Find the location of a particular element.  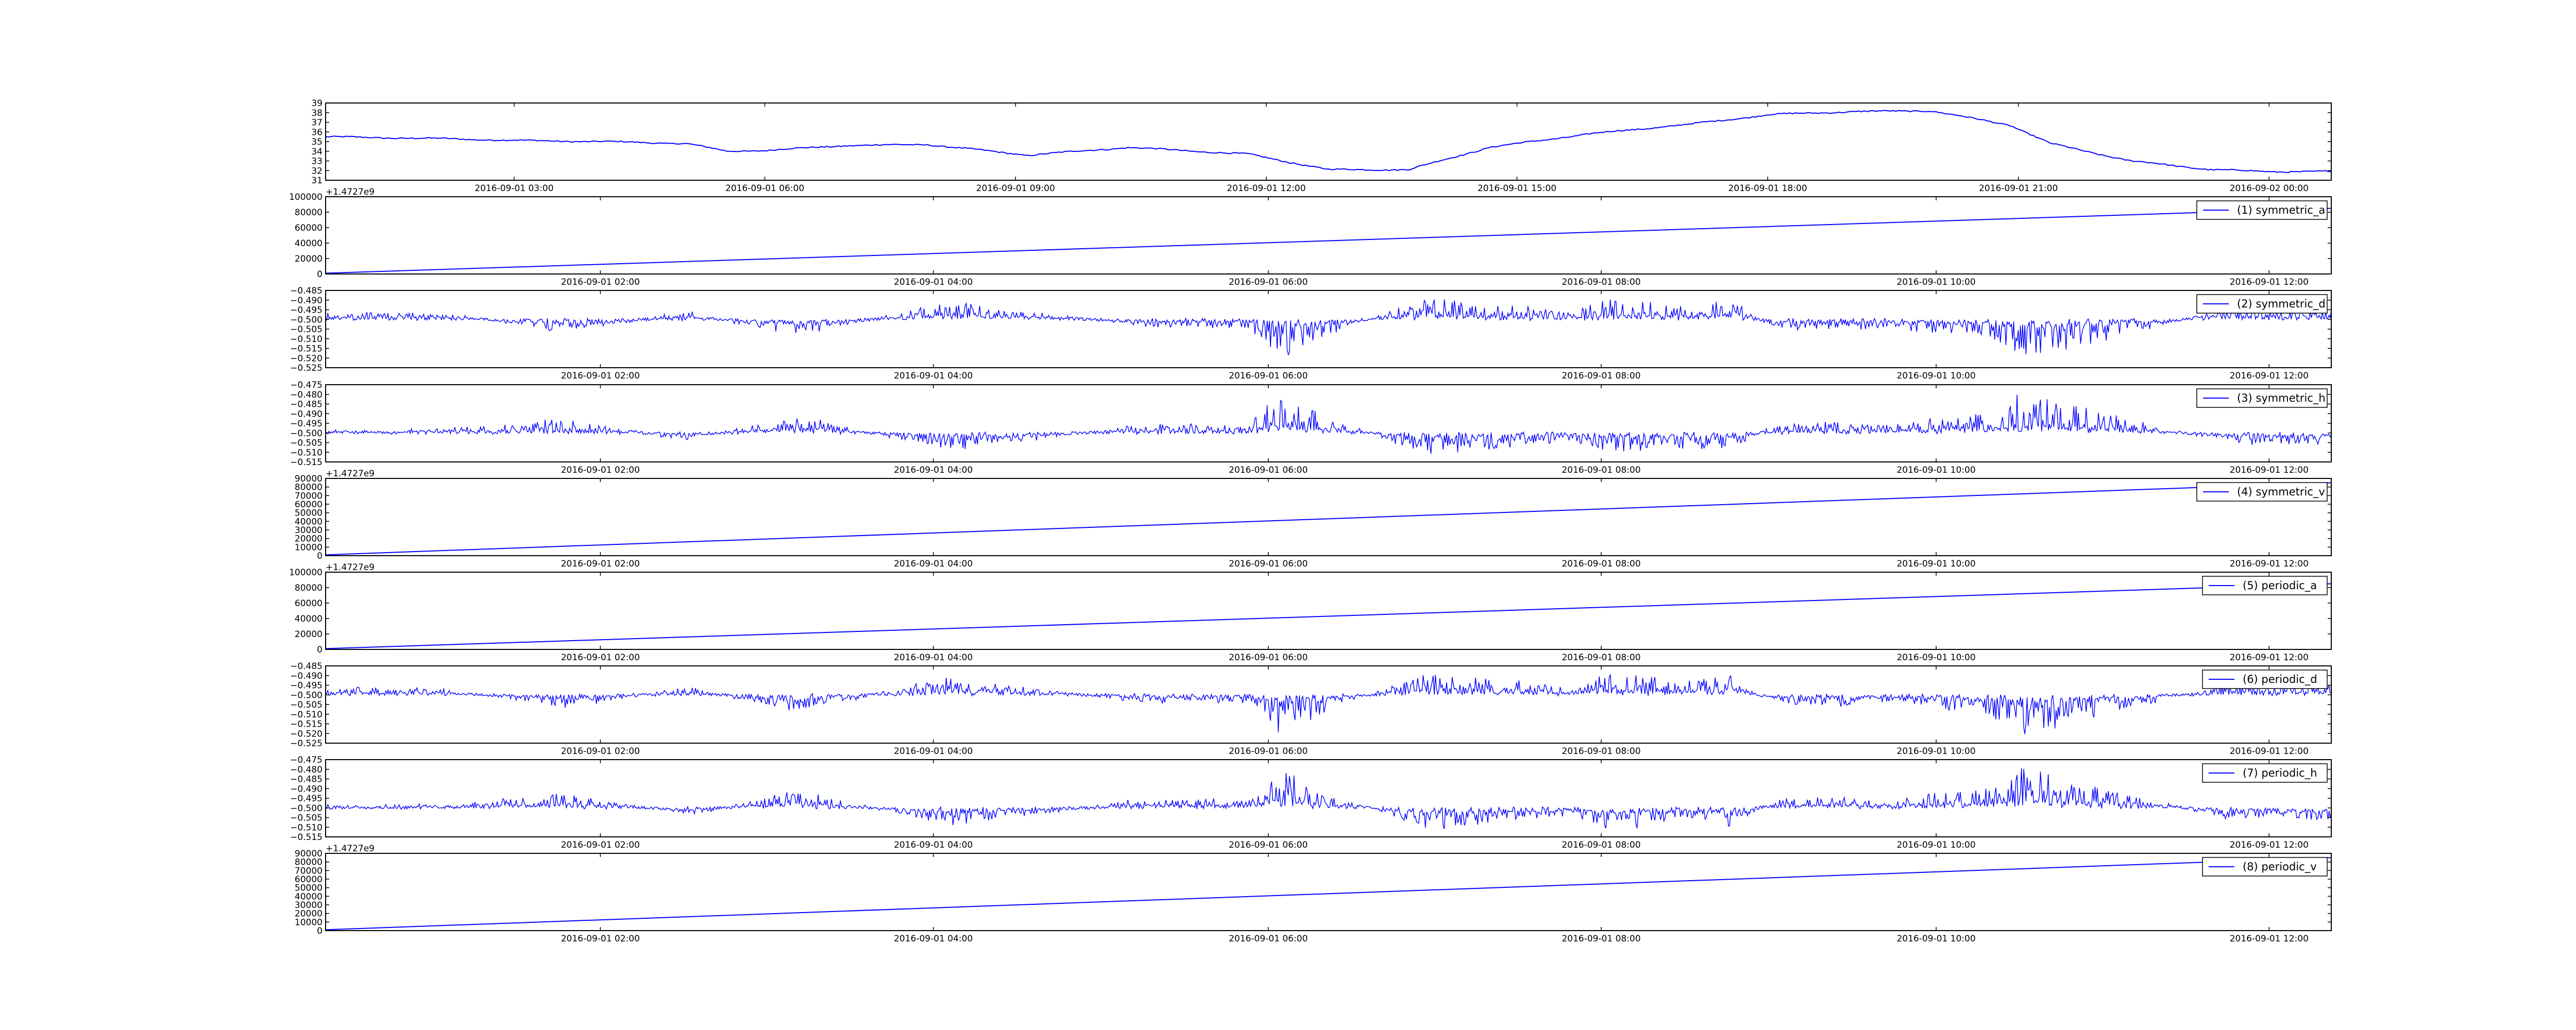

y-tick-label: −0.475 is located at coordinates (306, 760).